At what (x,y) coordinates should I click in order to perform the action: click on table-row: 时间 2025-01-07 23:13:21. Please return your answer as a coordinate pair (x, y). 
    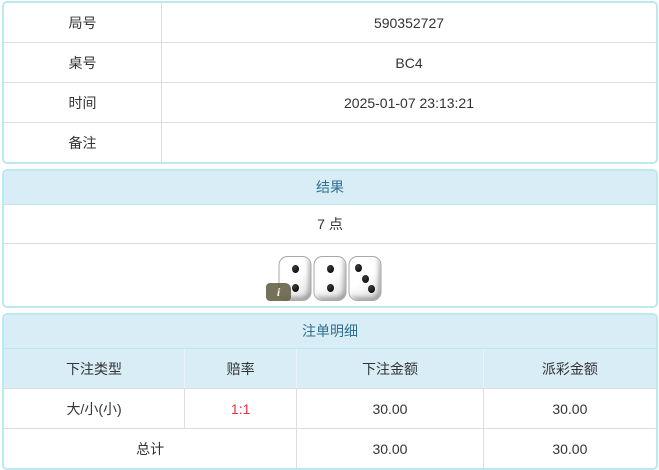
    Looking at the image, I should click on (330, 102).